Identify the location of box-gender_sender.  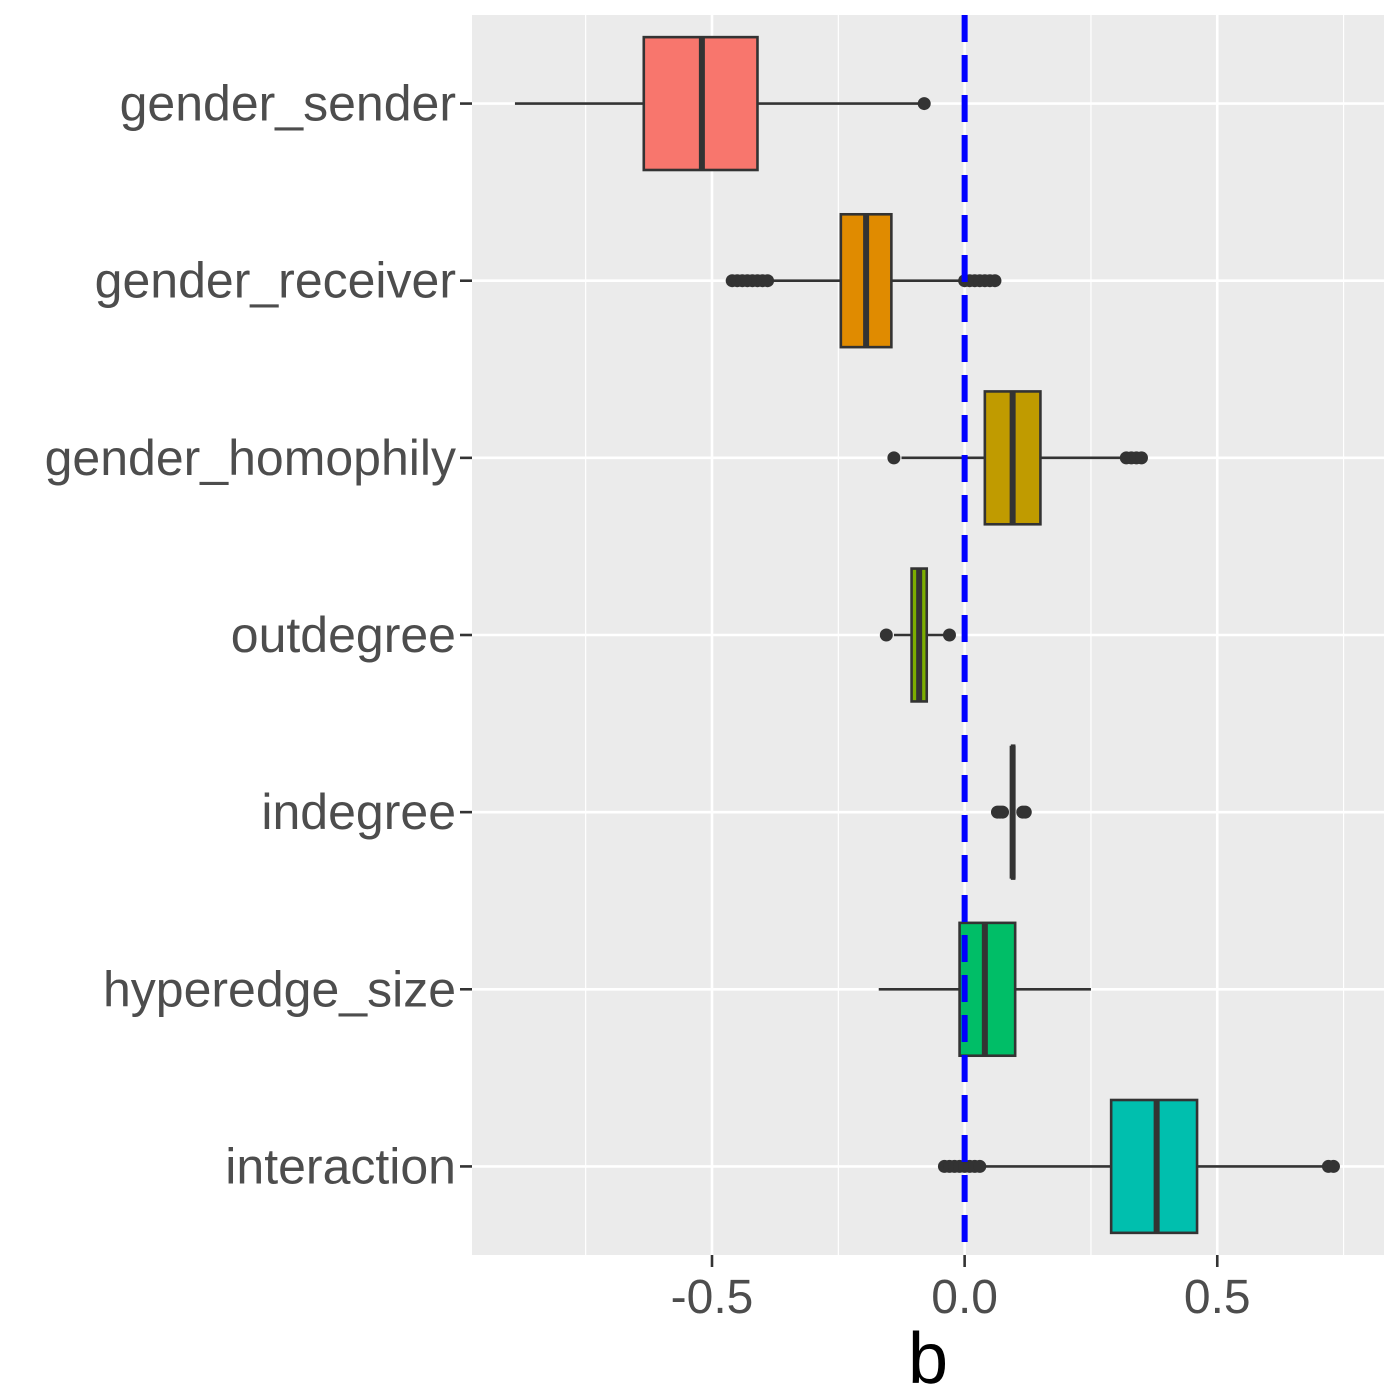
(722, 103).